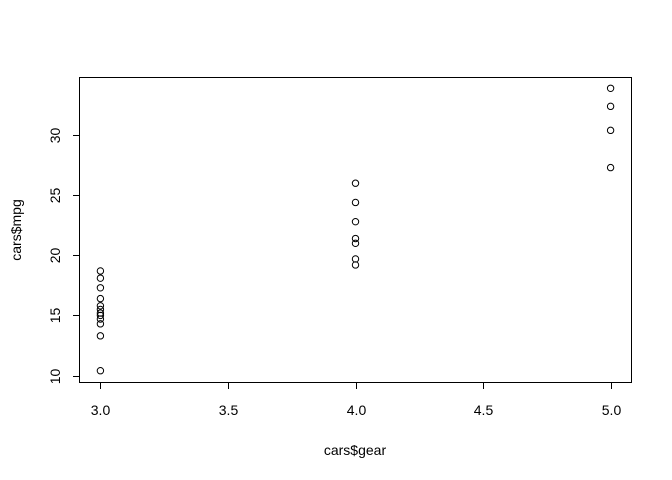  Describe the element at coordinates (16, 229) in the screenshot. I see `y-axis-label: cars$mpg` at that location.